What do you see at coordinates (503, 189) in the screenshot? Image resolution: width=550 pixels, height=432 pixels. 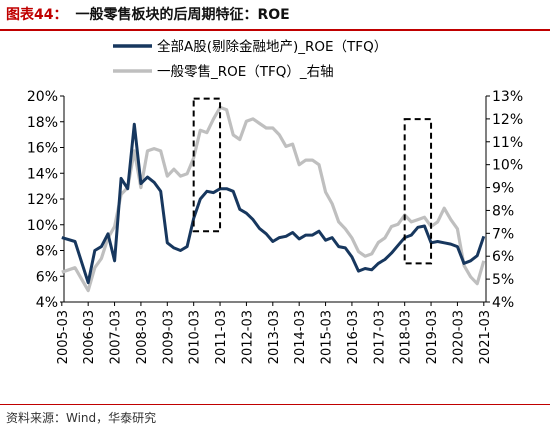 I see `right-axis-tick-label: 9%` at bounding box center [503, 189].